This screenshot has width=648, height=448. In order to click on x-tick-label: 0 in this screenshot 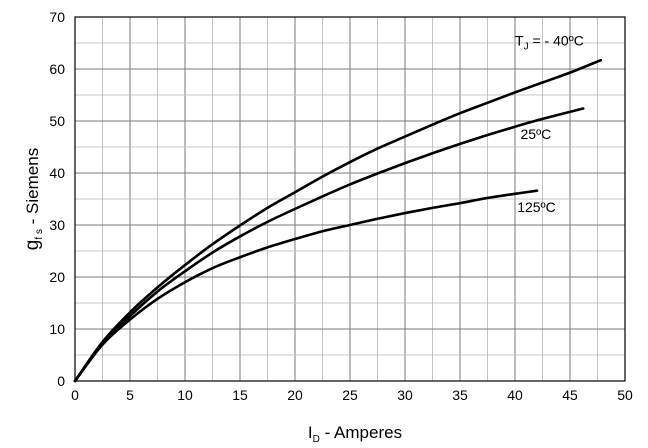, I will do `click(75, 395)`.